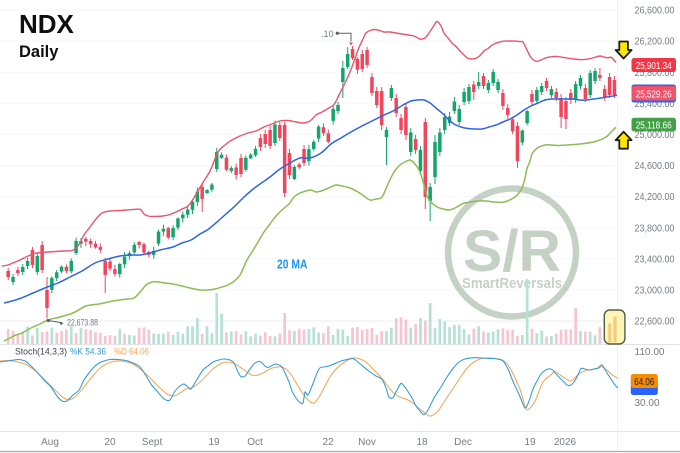 This screenshot has height=453, width=680. Describe the element at coordinates (512, 284) in the screenshot. I see `svg-text: SmartReversals` at that location.